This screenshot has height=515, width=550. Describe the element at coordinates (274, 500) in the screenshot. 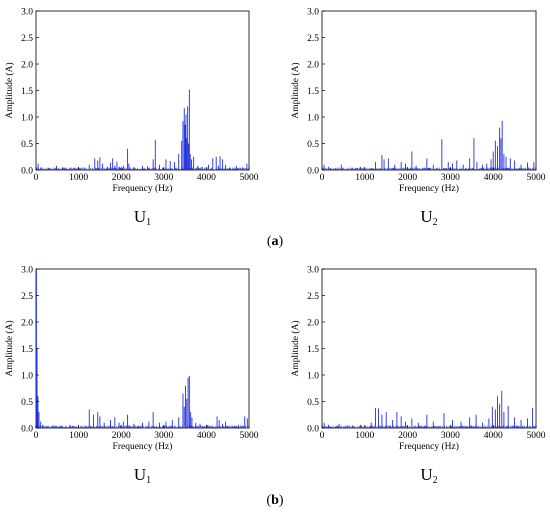

I see `row-tag-b: (b)` at that location.